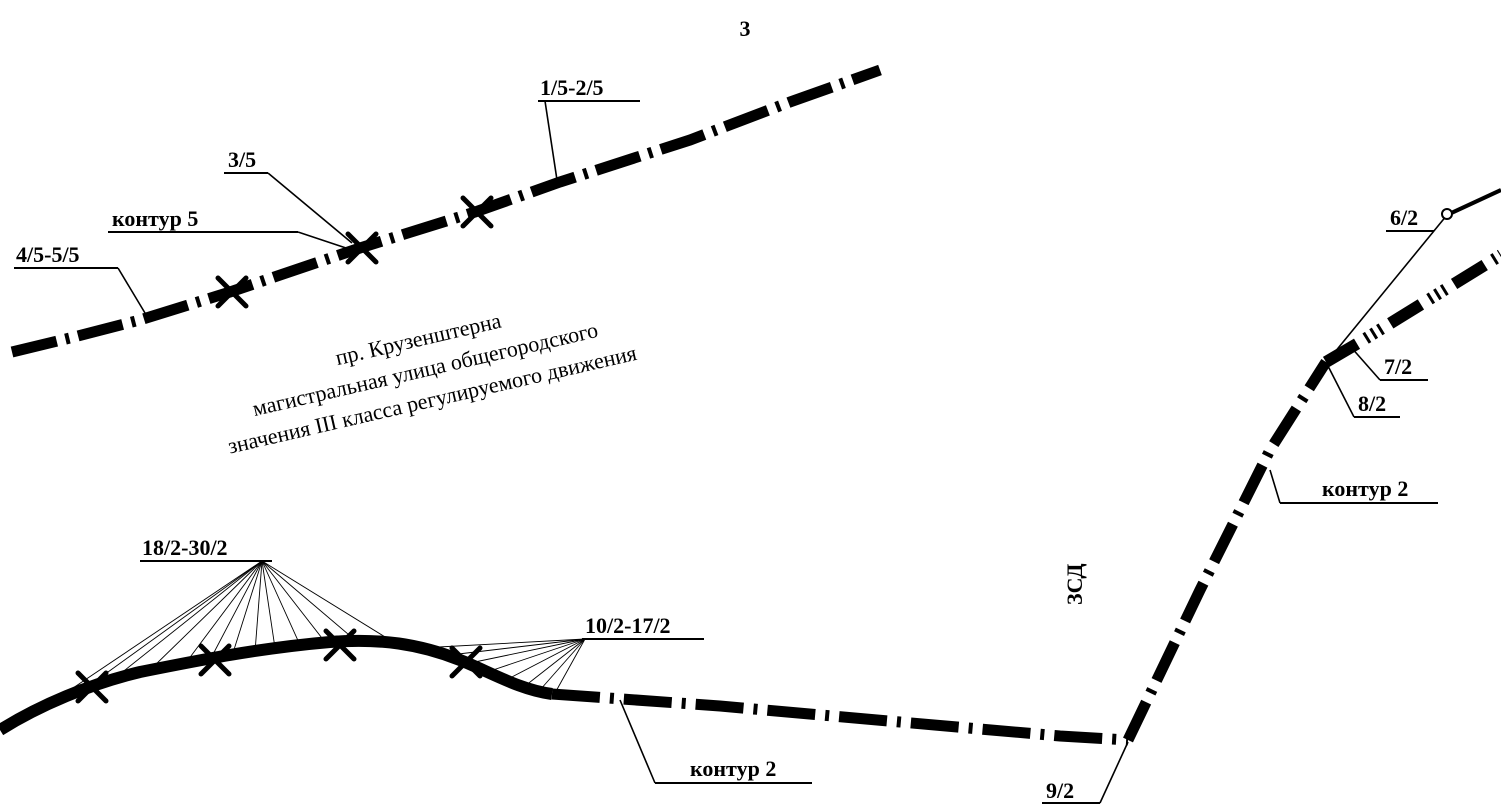 The image size is (1501, 805). Describe the element at coordinates (1473, 202) in the screenshot. I see `branch-line-6-2-tail` at that location.